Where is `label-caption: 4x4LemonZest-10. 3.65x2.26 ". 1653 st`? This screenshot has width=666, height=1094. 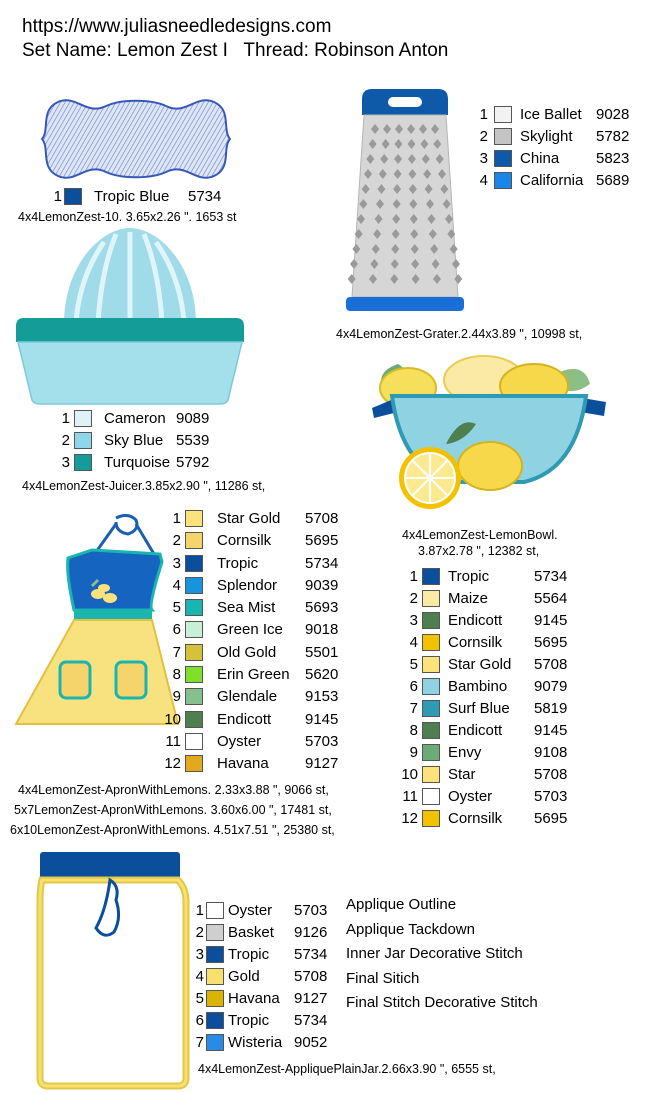 label-caption: 4x4LemonZest-10. 3.65x2.26 ". 1653 st is located at coordinates (127, 217).